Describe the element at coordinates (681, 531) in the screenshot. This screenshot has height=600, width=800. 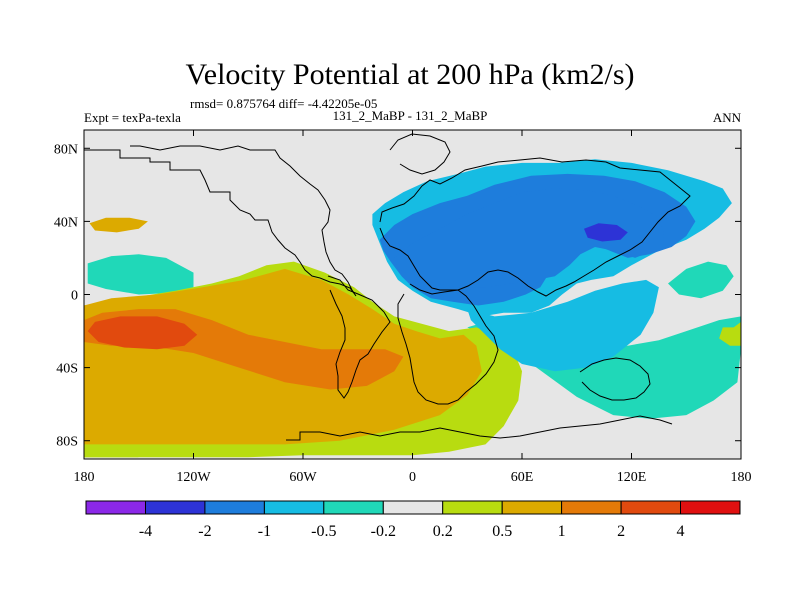
I see `colorbar-label: 4` at that location.